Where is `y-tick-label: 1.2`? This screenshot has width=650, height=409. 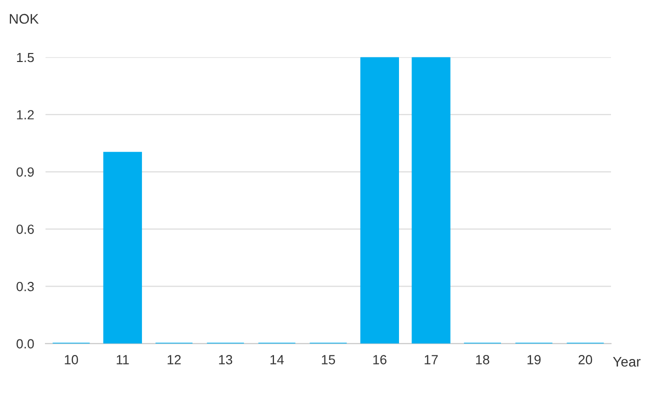
y-tick-label: 1.2 is located at coordinates (25, 115).